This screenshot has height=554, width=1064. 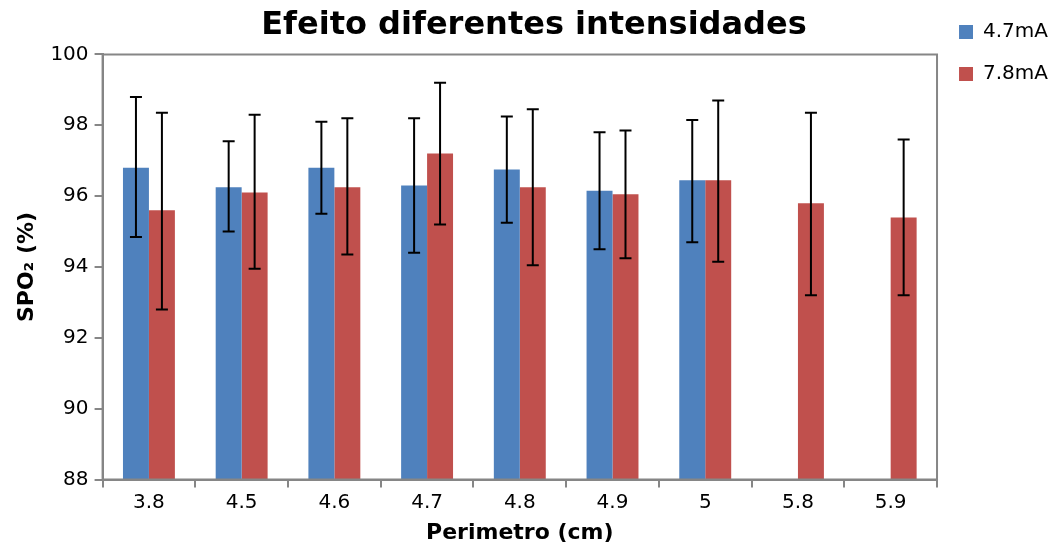 I want to click on y-tick-label: 98, so click(x=76, y=123).